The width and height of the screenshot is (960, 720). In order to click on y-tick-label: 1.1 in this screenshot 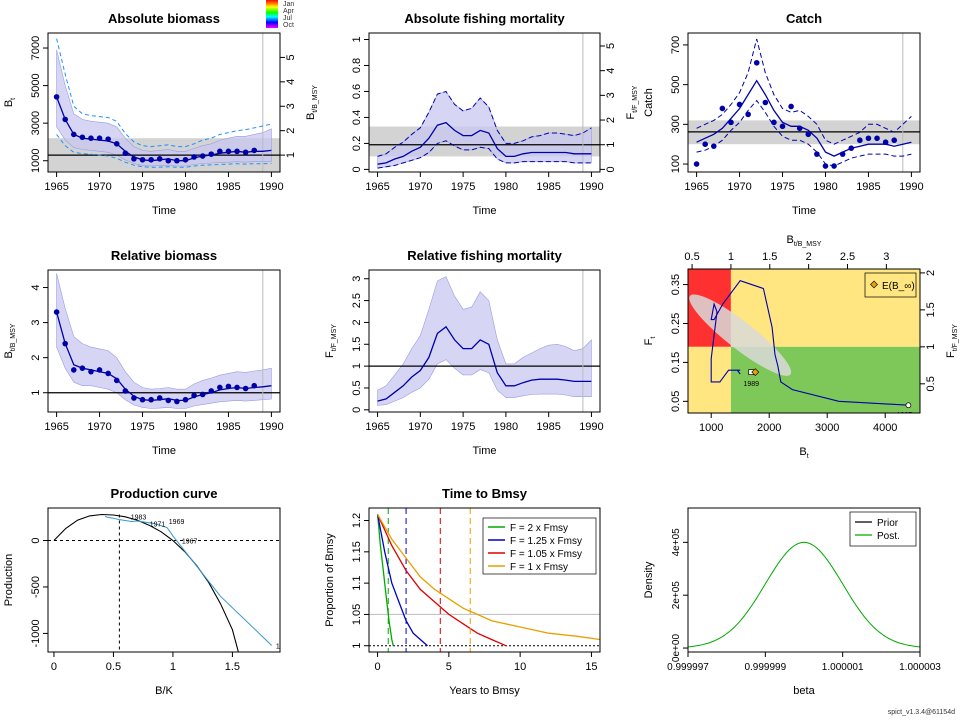, I will do `click(357, 582)`.